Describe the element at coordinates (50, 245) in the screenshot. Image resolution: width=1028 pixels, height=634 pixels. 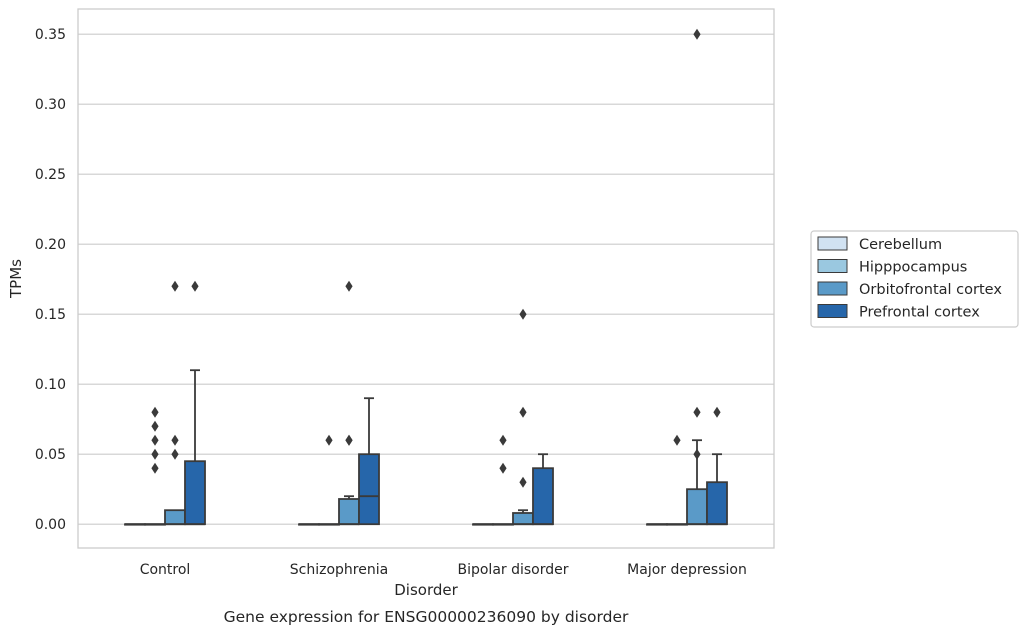
I see `y-tick-label: 0.20` at that location.